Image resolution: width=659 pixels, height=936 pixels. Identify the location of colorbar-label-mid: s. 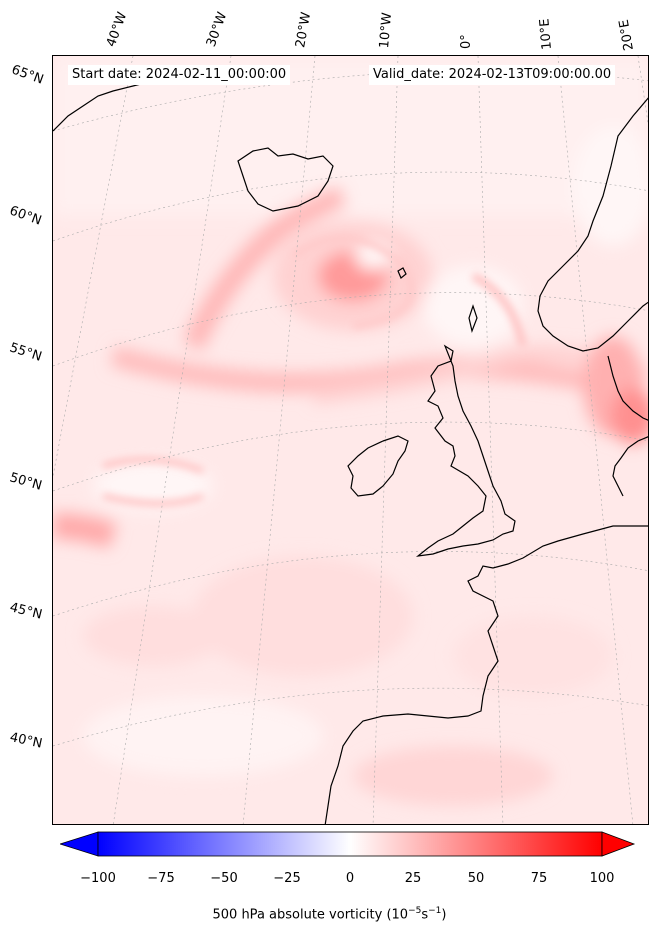
(425, 915).